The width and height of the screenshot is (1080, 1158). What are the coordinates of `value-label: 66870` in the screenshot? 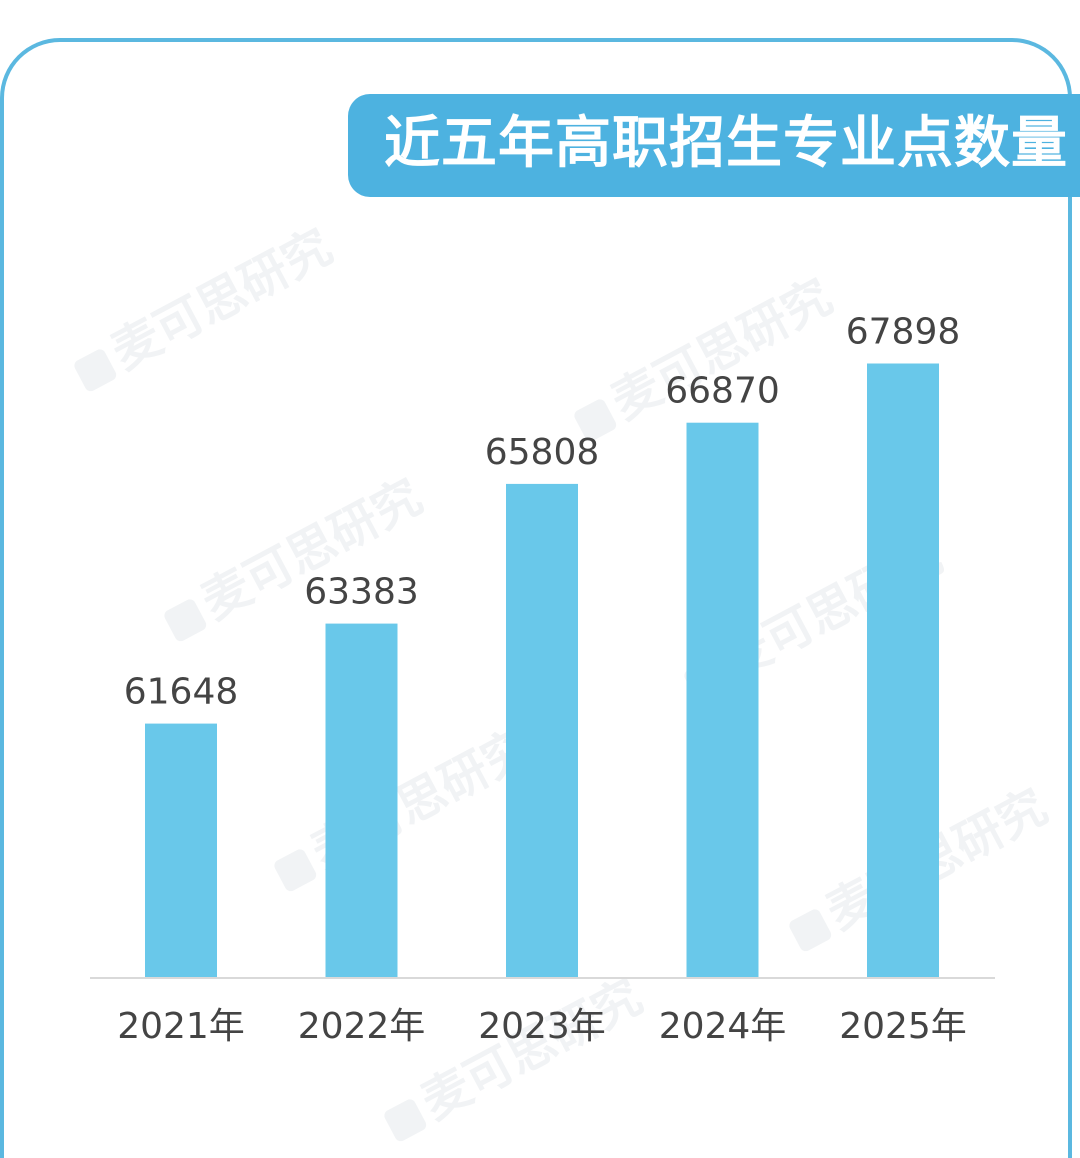 It's located at (722, 391).